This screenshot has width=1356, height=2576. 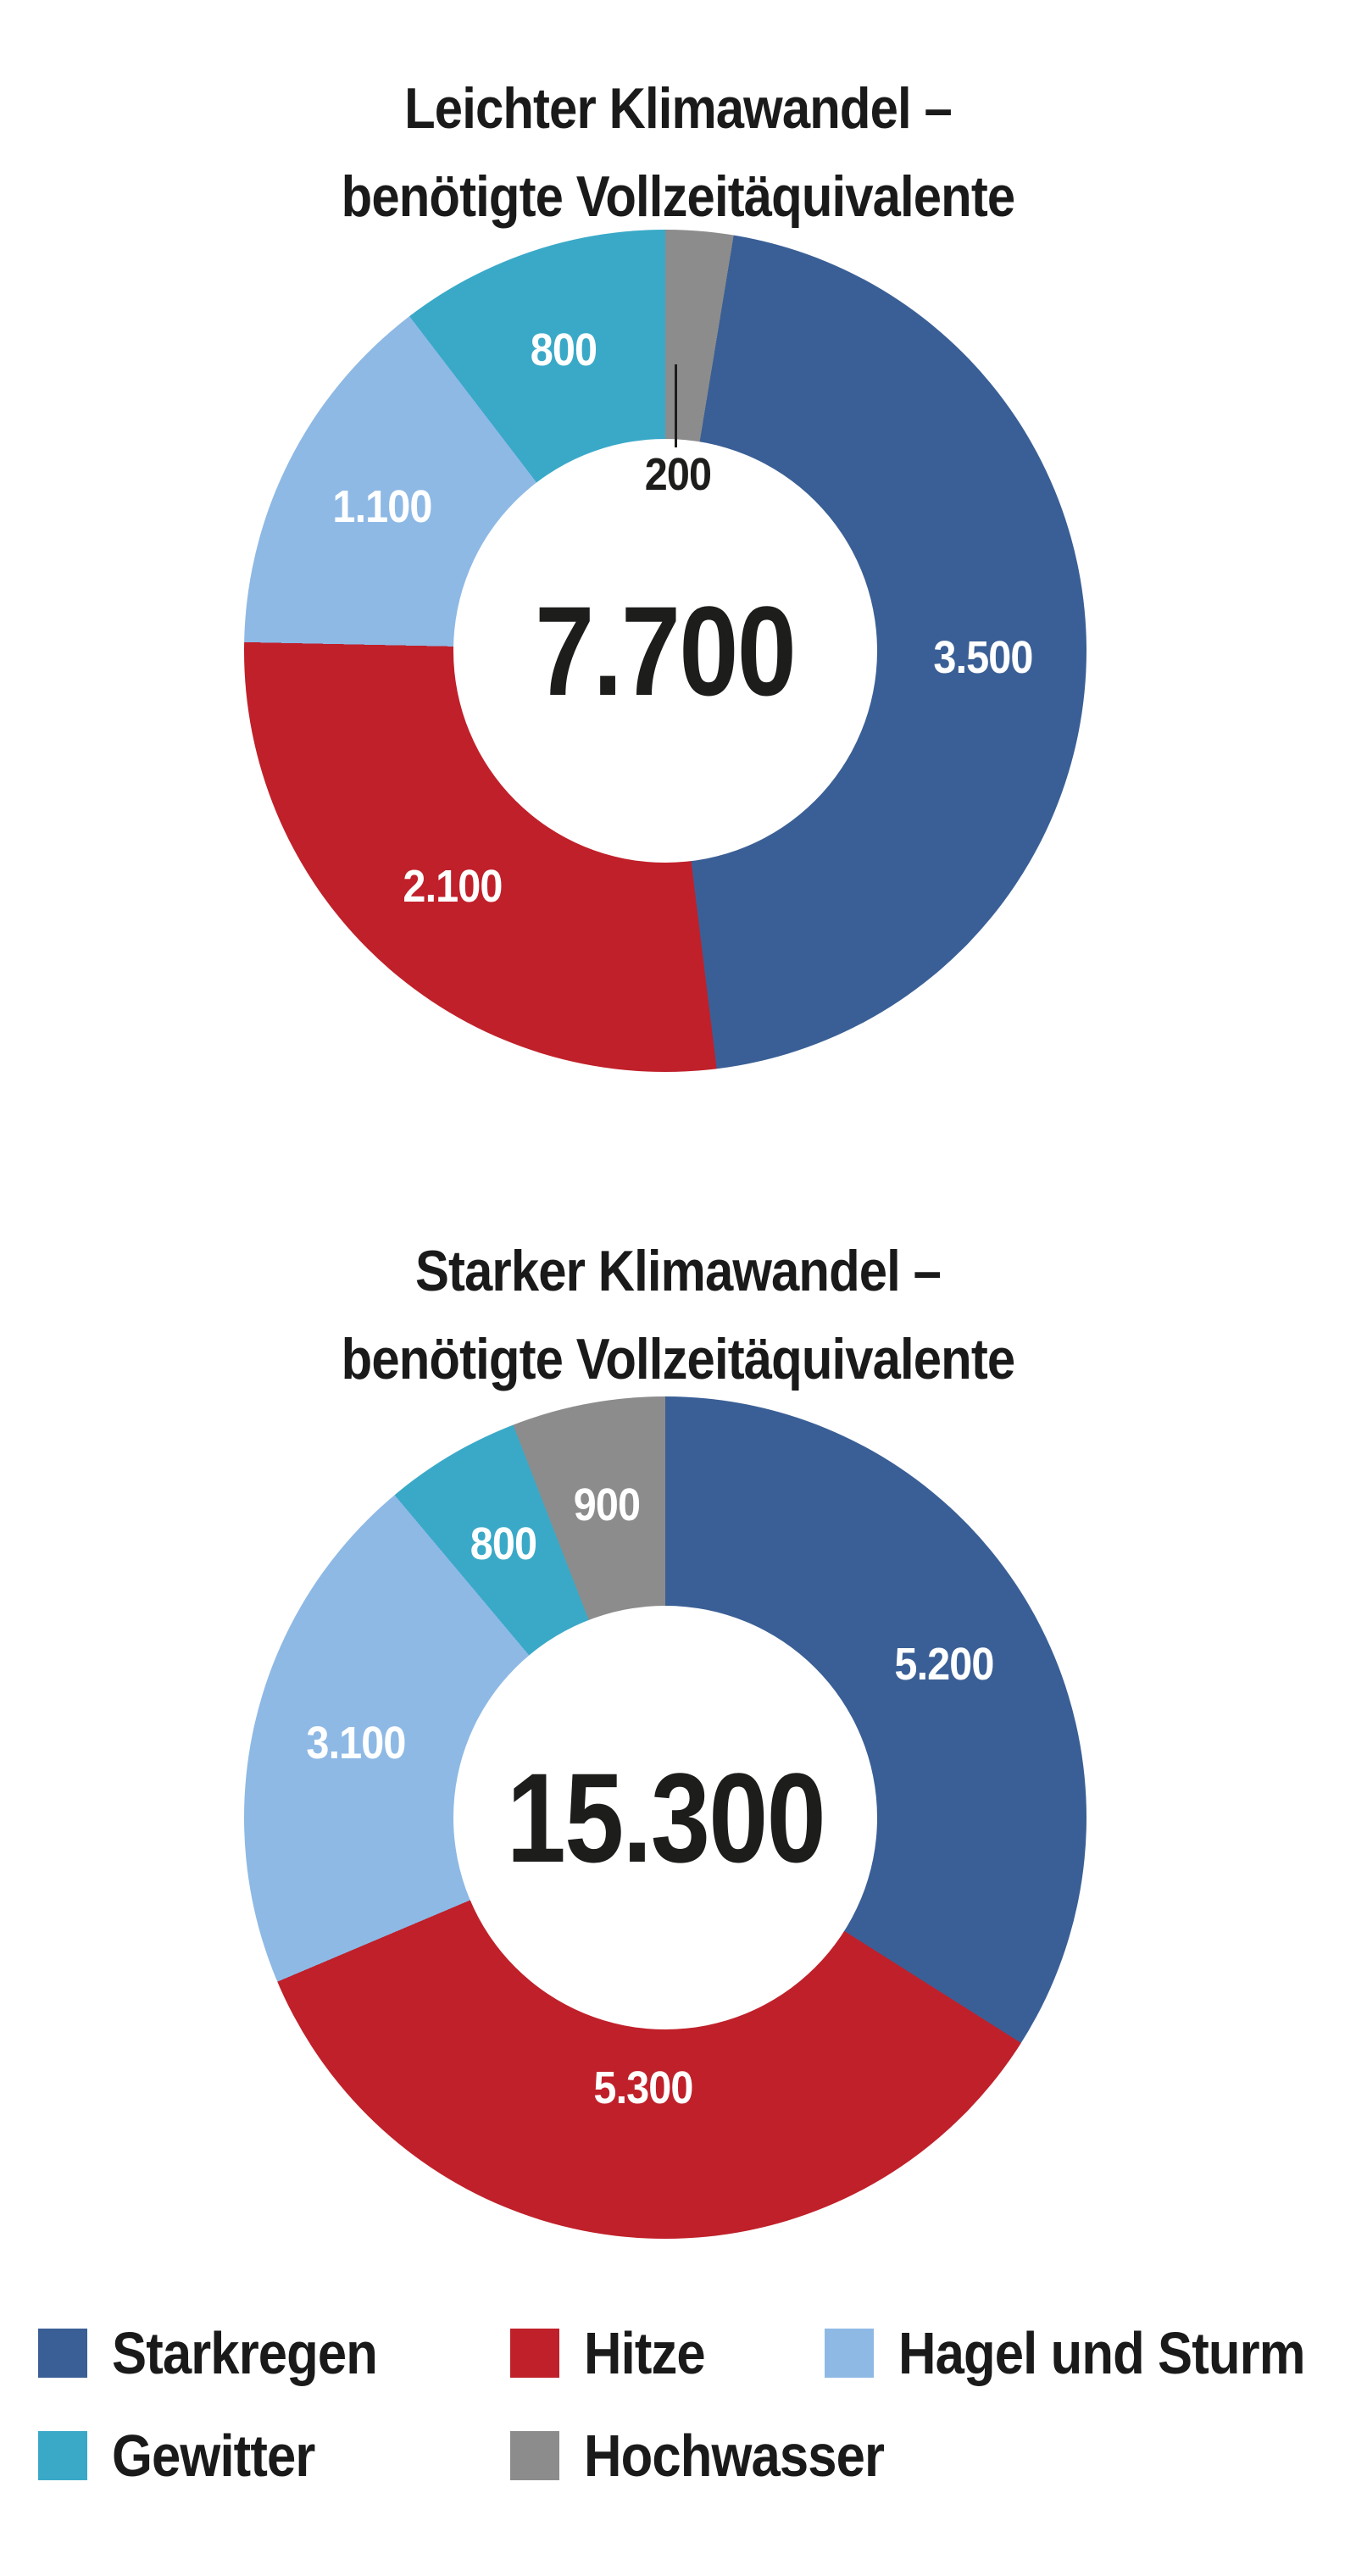 I want to click on slice-label-starkregen: 3.500, so click(x=983, y=657).